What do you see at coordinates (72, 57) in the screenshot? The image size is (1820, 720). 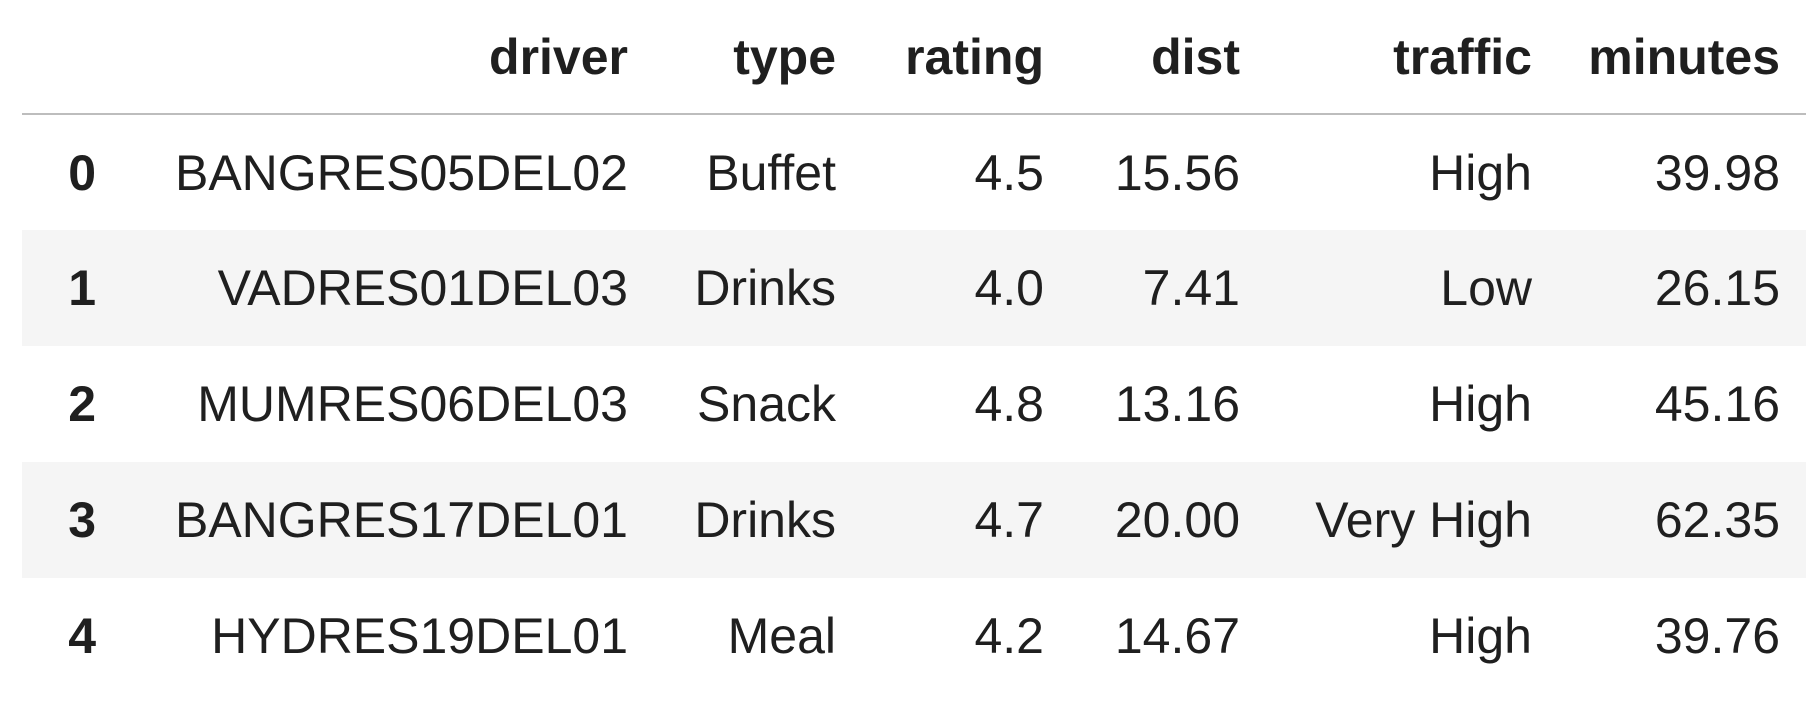 I see `header-index` at bounding box center [72, 57].